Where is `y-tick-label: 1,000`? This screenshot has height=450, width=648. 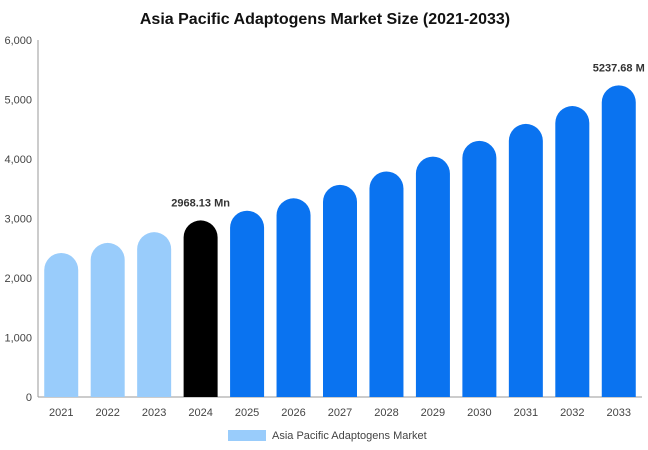 y-tick-label: 1,000 is located at coordinates (18, 339).